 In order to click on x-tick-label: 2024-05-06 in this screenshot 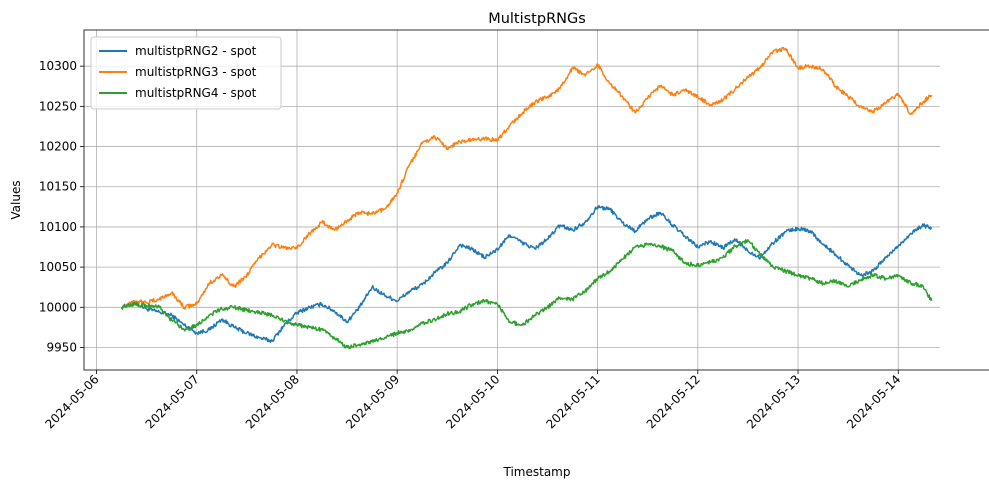, I will do `click(71, 401)`.